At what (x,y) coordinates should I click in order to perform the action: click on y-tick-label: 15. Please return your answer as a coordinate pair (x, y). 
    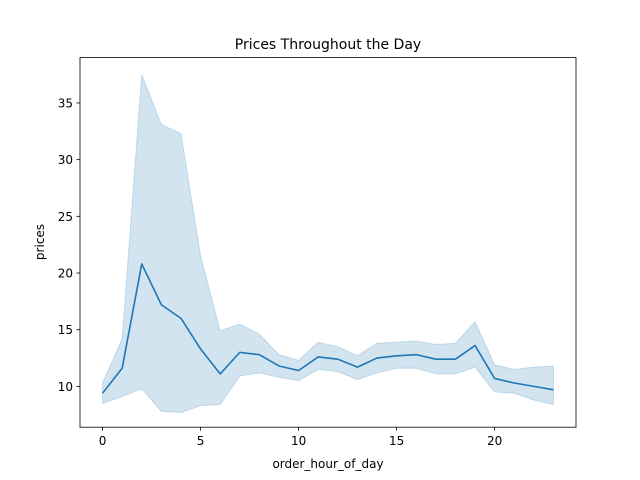
    Looking at the image, I should click on (65, 330).